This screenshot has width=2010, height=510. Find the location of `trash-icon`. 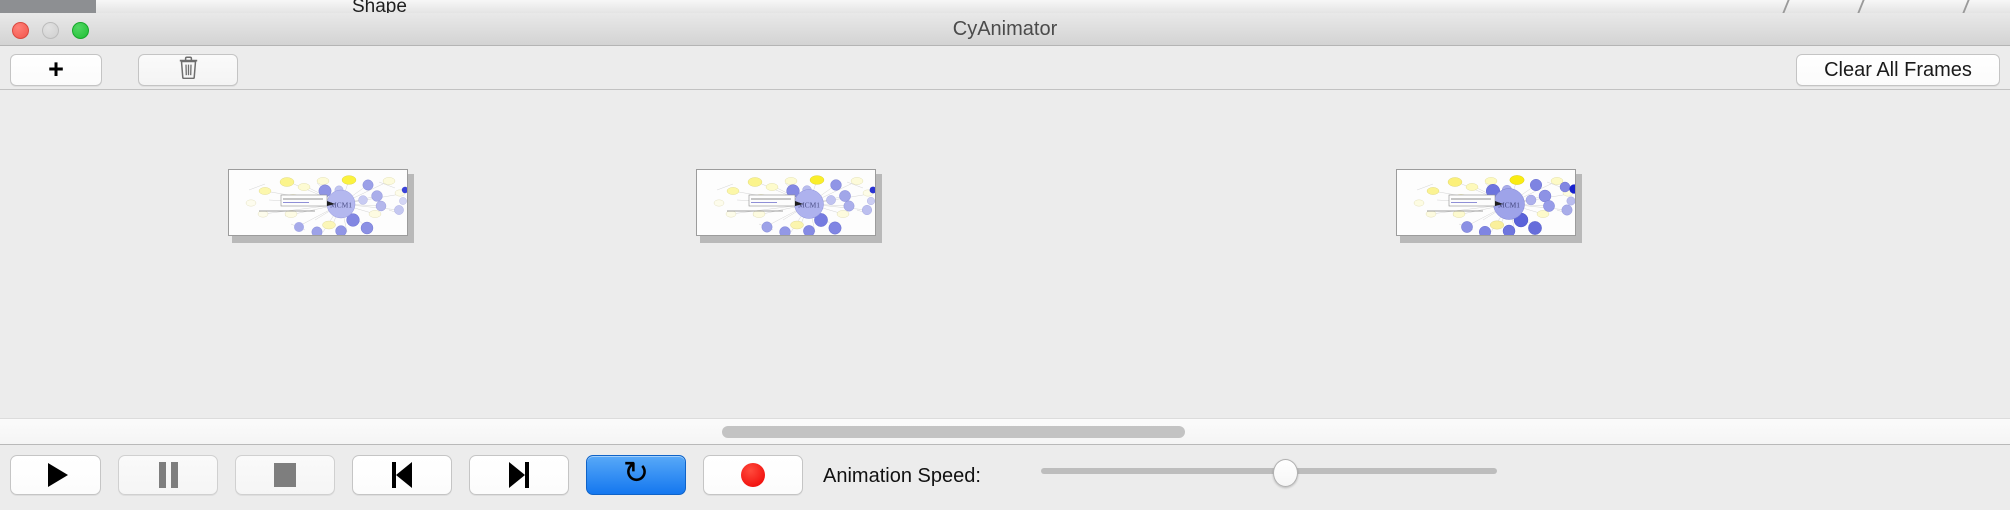

trash-icon is located at coordinates (188, 70).